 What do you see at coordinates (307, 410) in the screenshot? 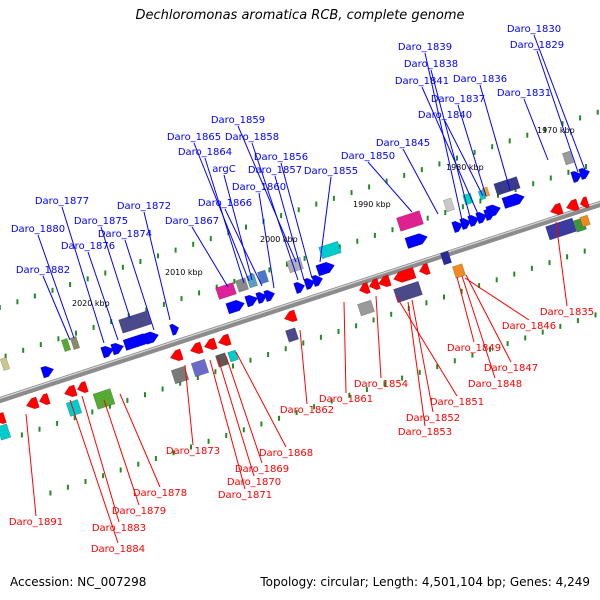
I see `reverse-gene-label: Daro_1862` at bounding box center [307, 410].